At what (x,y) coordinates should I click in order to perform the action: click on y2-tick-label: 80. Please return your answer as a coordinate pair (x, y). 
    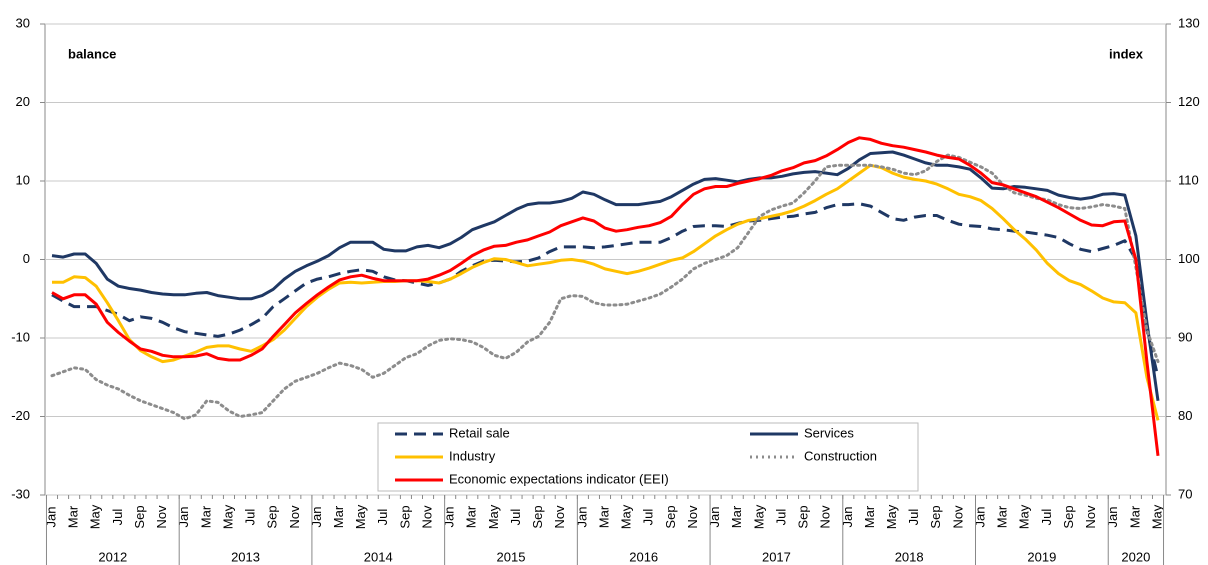
    Looking at the image, I should click on (1185, 415).